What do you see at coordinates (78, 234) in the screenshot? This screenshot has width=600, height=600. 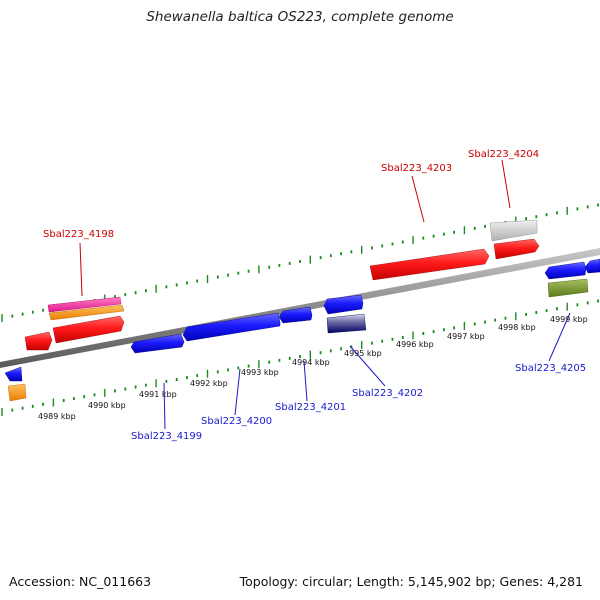 I see `gene-label-forward: Sbal223_4198` at bounding box center [78, 234].